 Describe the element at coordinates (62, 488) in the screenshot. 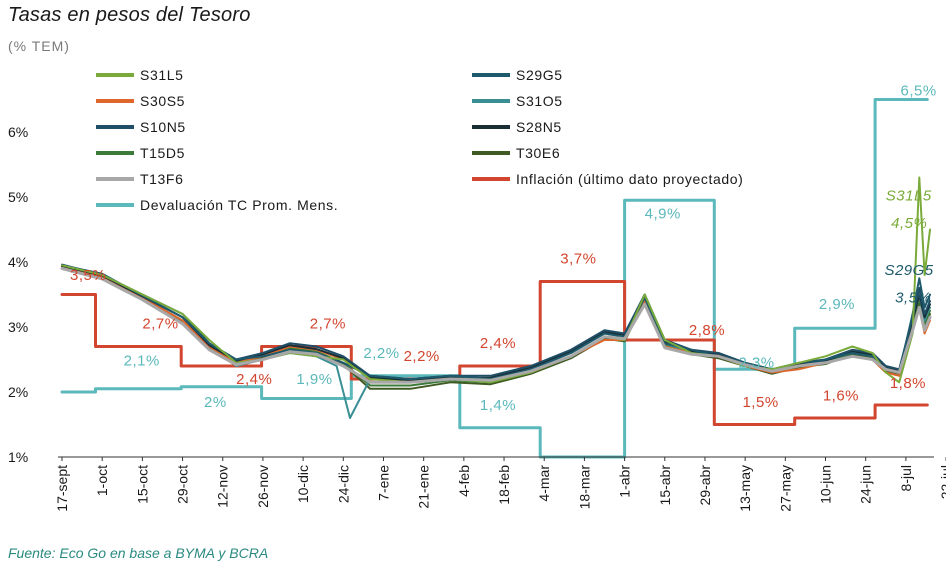

I see `x-tick-label: 17-sept` at that location.